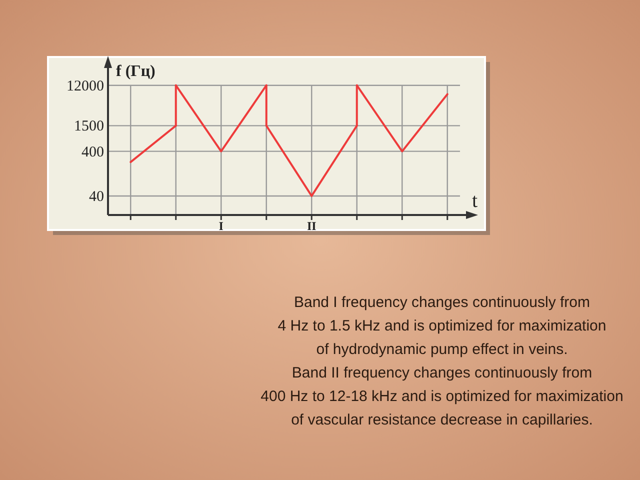 This screenshot has width=640, height=480. What do you see at coordinates (311, 226) in the screenshot?
I see `x-tick-label: II` at bounding box center [311, 226].